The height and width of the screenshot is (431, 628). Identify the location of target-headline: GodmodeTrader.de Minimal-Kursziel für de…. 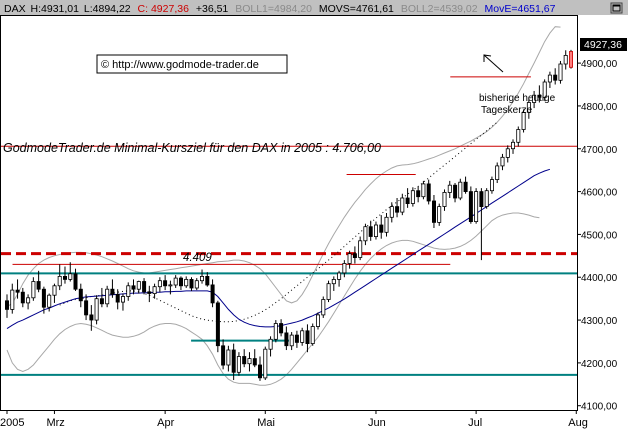
(192, 148).